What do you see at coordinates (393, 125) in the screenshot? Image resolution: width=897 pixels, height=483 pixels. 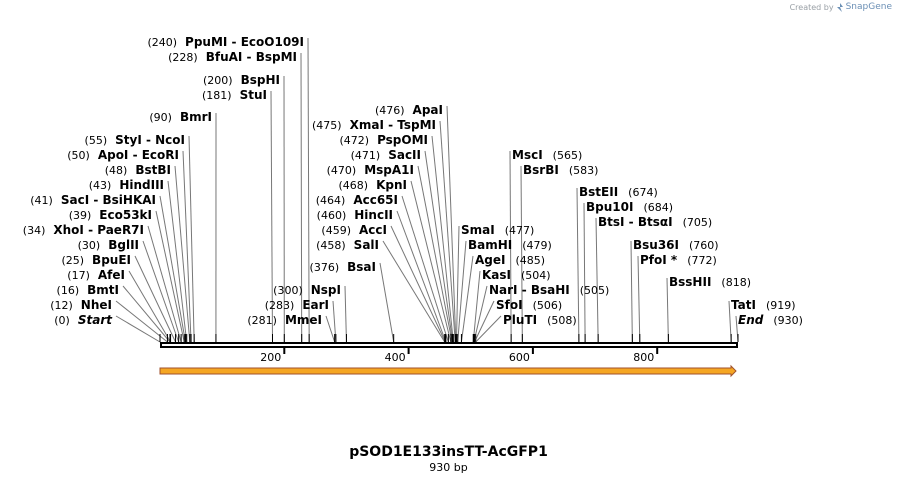 I see `site-name: XmaI - TspMI` at bounding box center [393, 125].